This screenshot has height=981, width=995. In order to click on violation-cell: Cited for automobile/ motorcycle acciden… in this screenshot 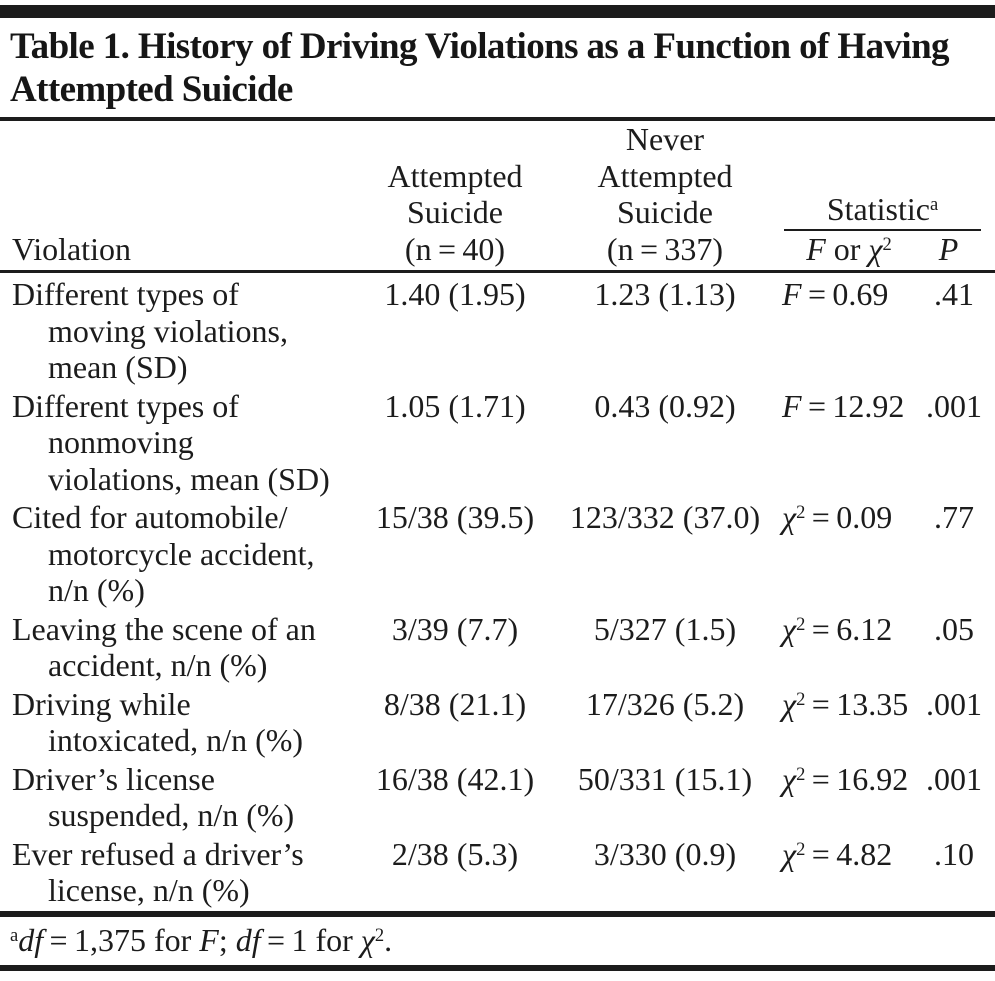, I will do `click(163, 553)`.